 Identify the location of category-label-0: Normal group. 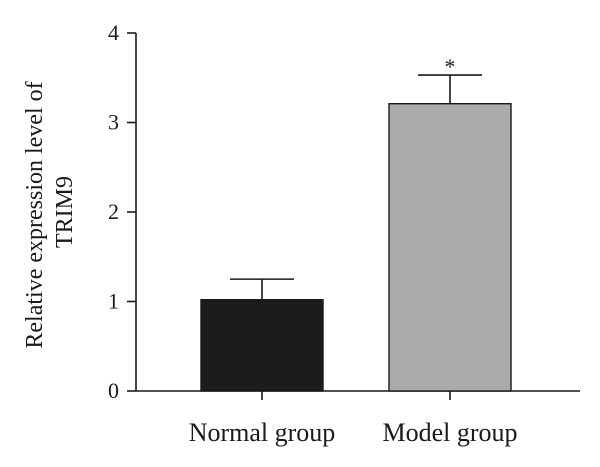
(262, 432).